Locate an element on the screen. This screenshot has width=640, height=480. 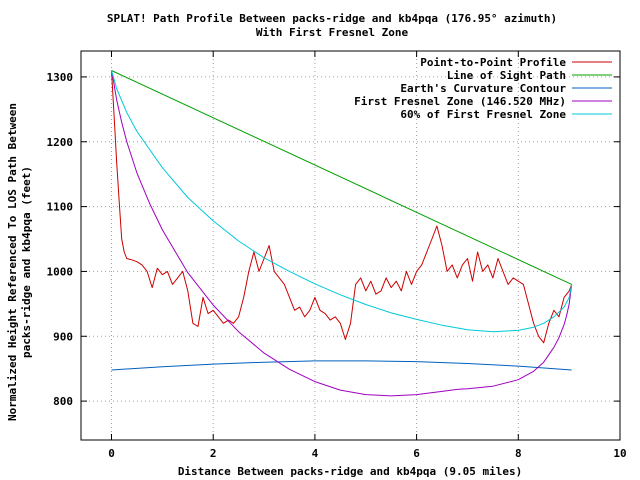
y-tick-label: 1000 is located at coordinates (60, 271).